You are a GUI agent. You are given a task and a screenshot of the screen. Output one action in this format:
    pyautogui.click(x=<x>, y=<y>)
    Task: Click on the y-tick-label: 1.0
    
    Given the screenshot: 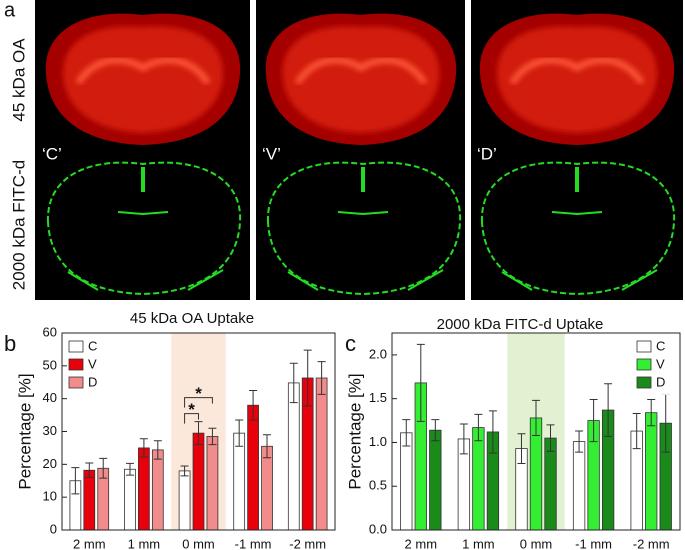 What is the action you would take?
    pyautogui.click(x=378, y=441)
    